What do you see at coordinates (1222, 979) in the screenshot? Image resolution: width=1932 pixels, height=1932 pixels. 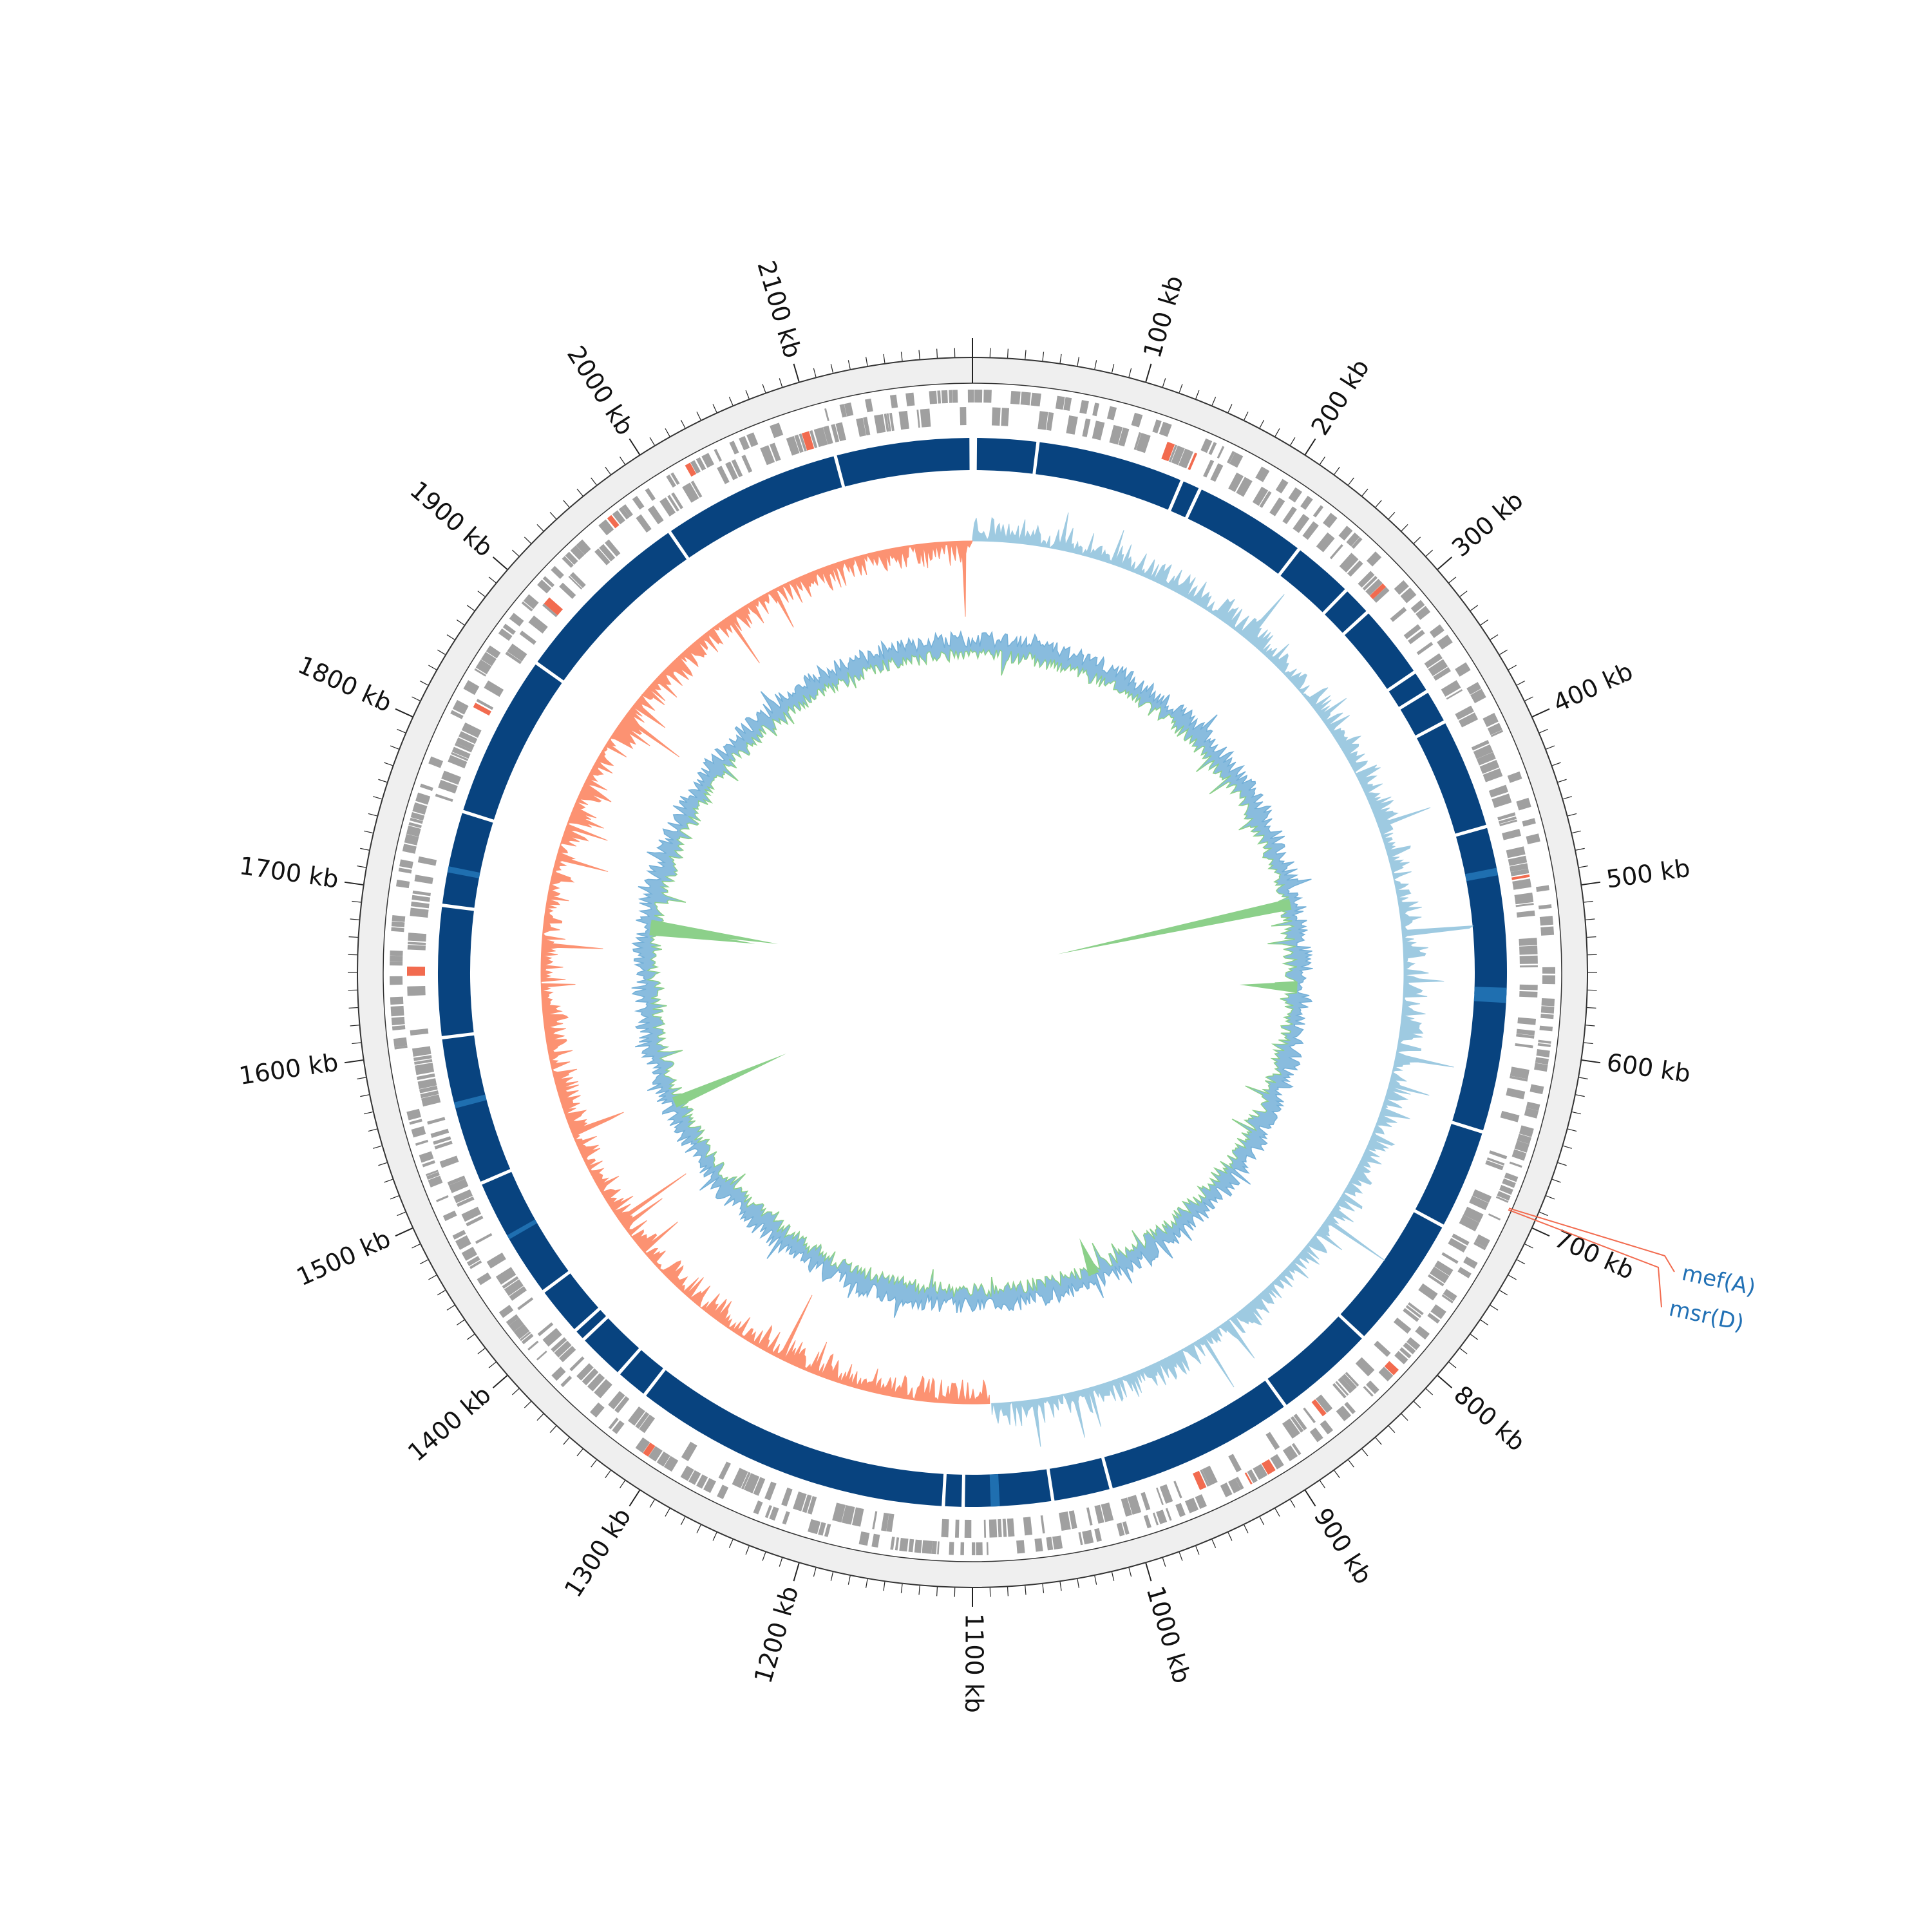 I see `gc-skew-area` at bounding box center [1222, 979].